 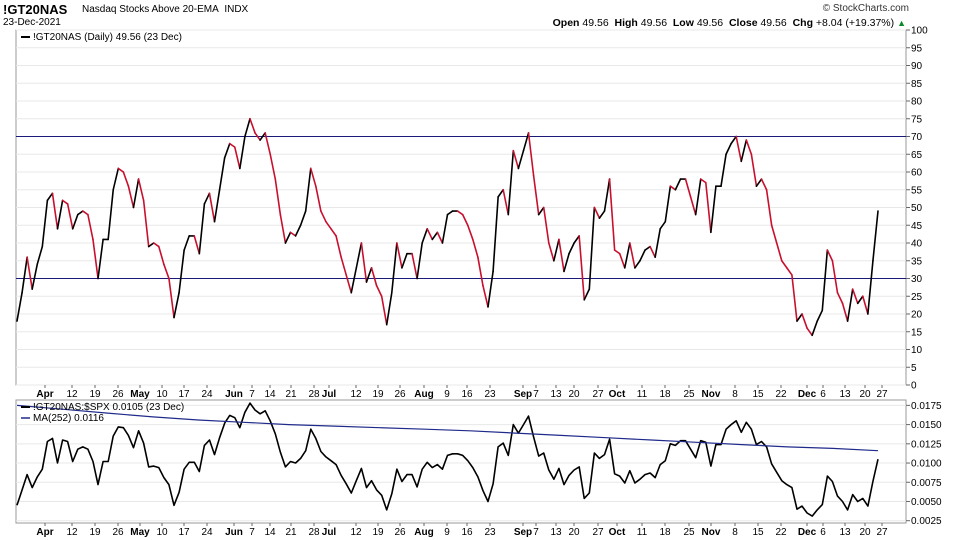 I want to click on lower-ytick-label: 0.0025, so click(x=926, y=521).